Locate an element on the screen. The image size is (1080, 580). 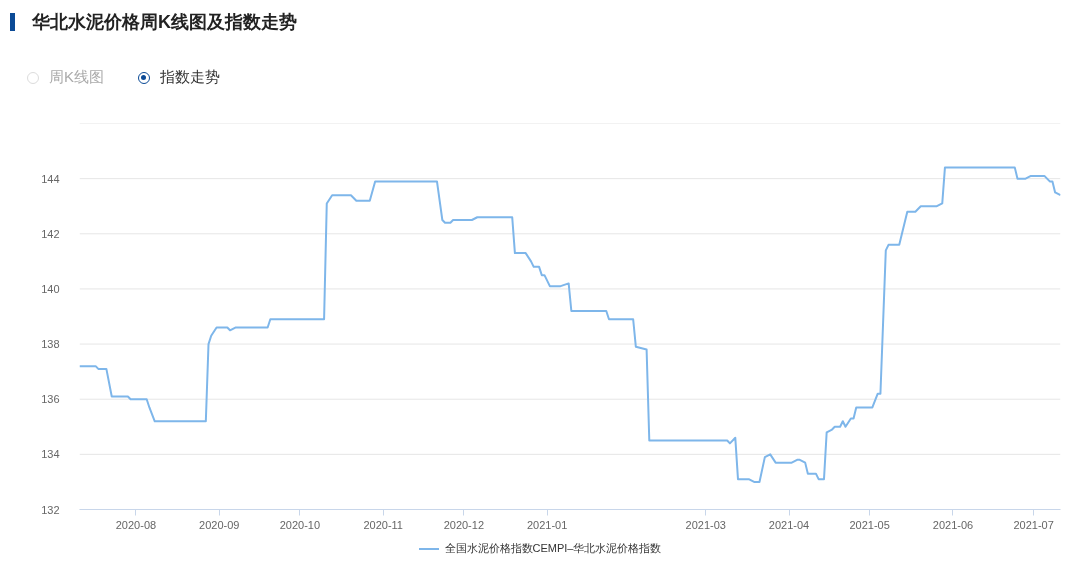
x-tick-label: 2020-11 is located at coordinates (383, 524).